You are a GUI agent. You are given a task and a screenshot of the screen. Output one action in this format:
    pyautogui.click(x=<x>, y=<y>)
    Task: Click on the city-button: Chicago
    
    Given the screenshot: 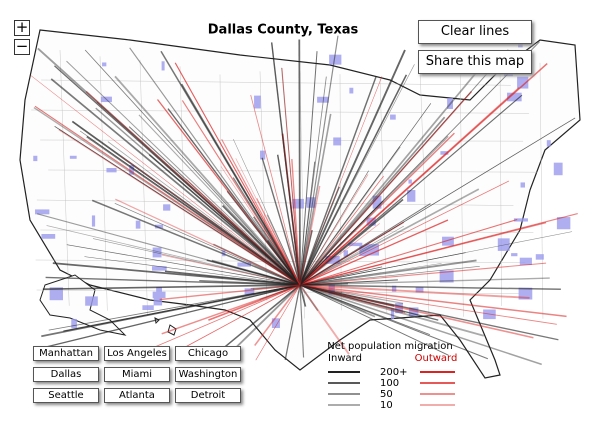 What is the action you would take?
    pyautogui.click(x=208, y=353)
    